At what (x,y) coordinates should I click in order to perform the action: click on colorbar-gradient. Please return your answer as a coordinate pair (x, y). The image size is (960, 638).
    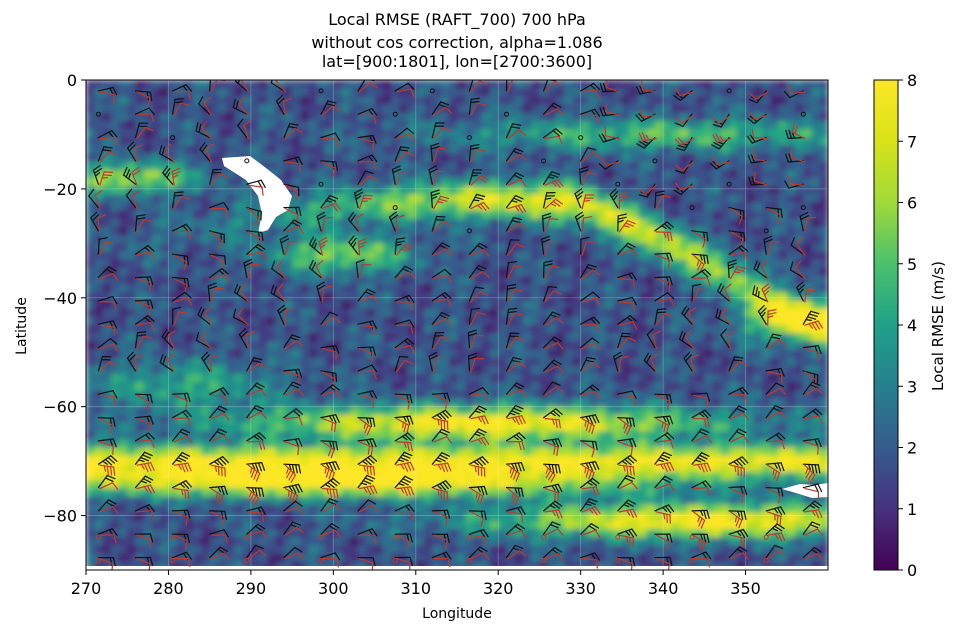
    Looking at the image, I should click on (886, 325).